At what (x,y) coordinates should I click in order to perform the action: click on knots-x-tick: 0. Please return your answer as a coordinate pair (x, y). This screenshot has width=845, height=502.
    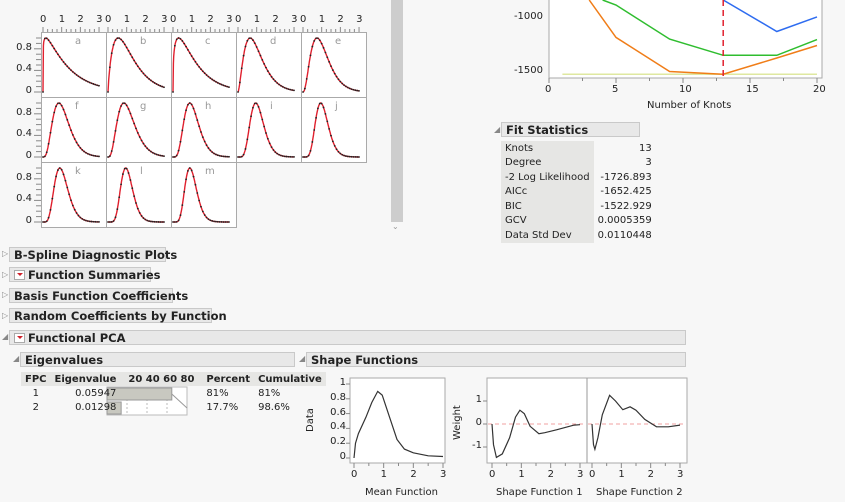
    Looking at the image, I should click on (548, 89).